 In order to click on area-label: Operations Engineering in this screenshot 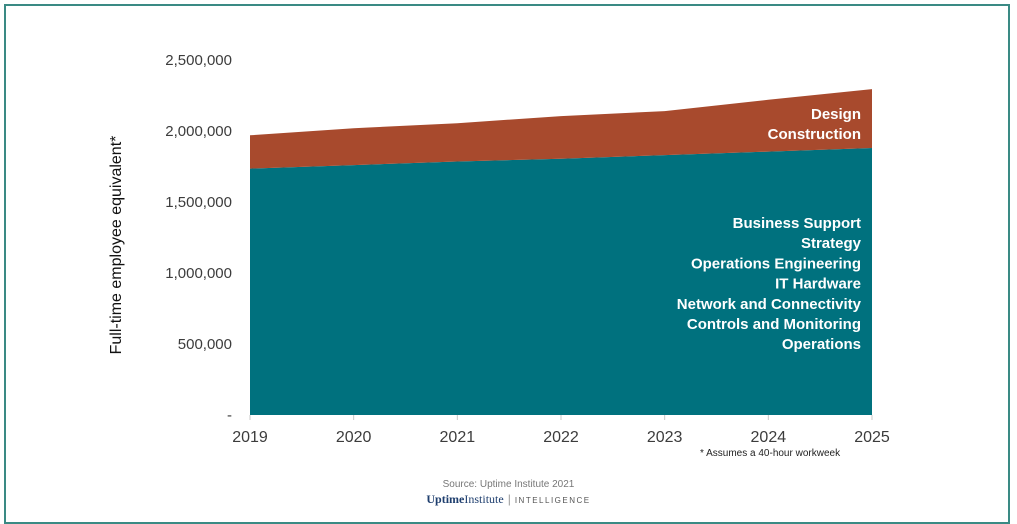, I will do `click(776, 263)`.